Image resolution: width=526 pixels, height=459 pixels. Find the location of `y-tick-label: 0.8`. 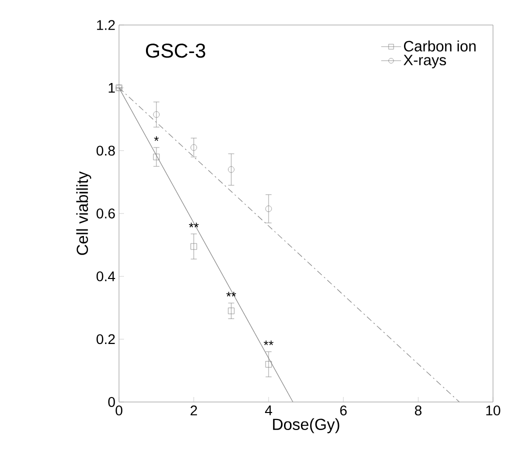

y-tick-label: 0.8 is located at coordinates (105, 151).